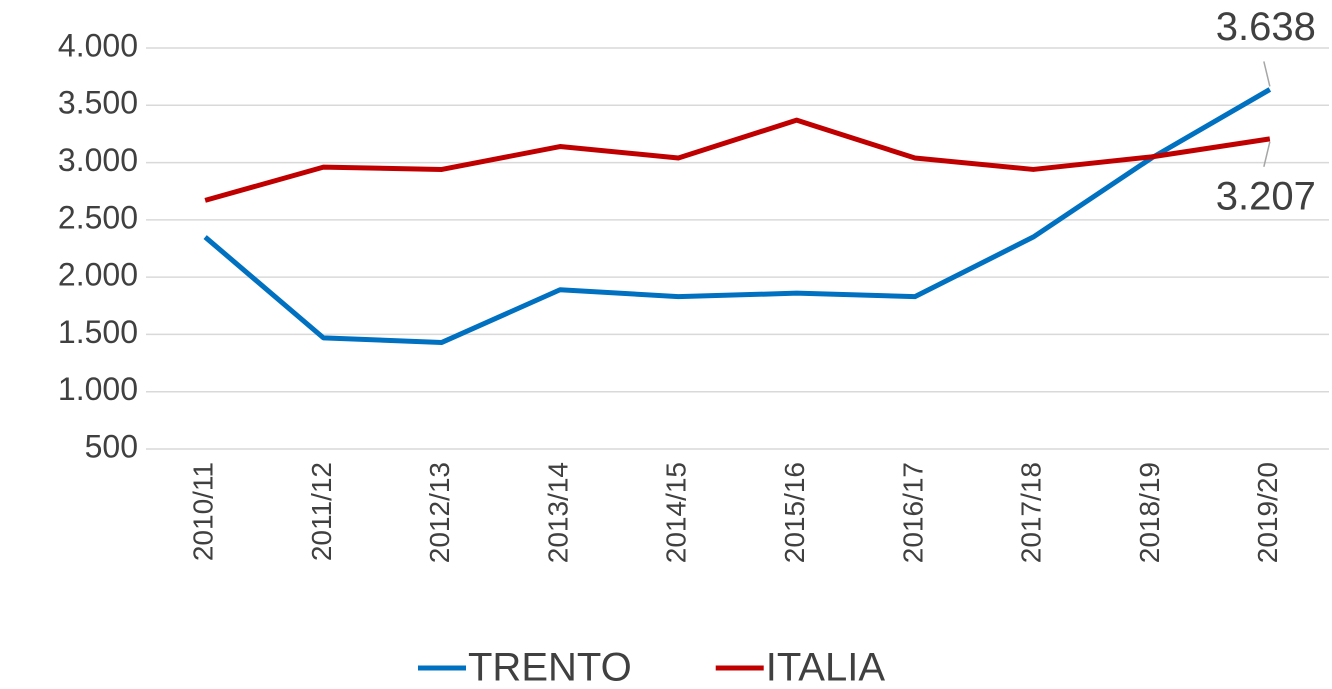  Describe the element at coordinates (98, 332) in the screenshot. I see `y-tick-label: 1.500` at that location.